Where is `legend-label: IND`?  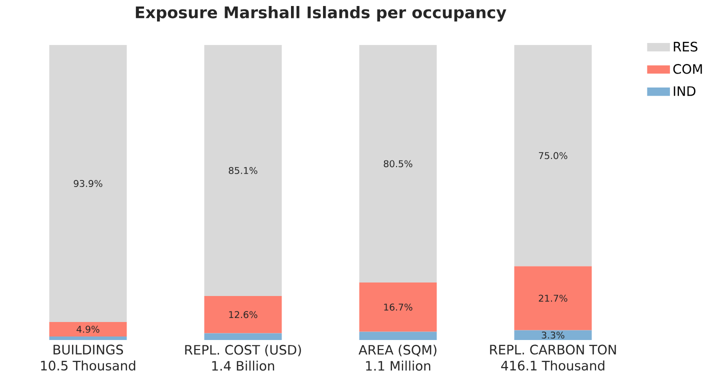
legend-label: IND is located at coordinates (685, 91).